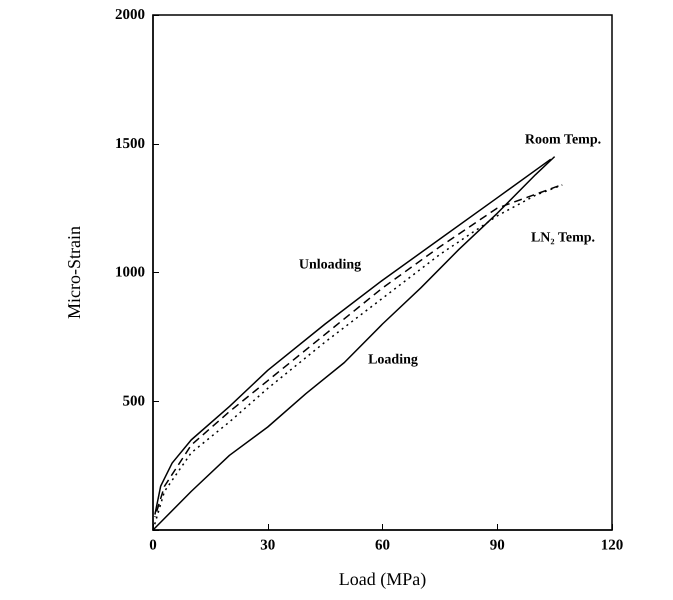 Image resolution: width=673 pixels, height=600 pixels. Describe the element at coordinates (382, 579) in the screenshot. I see `x-axis-title: Load (MPa)` at that location.